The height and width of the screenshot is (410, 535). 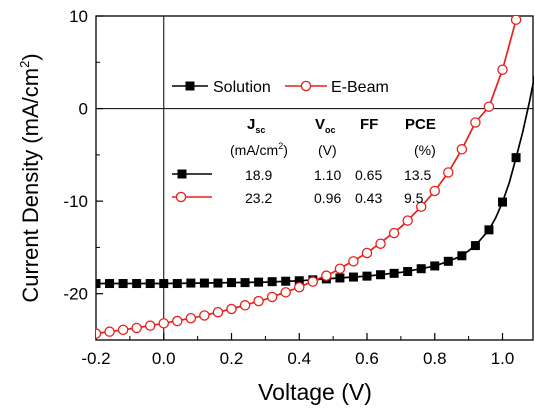 I want to click on y-axis-title-tail: ), so click(x=30, y=56).